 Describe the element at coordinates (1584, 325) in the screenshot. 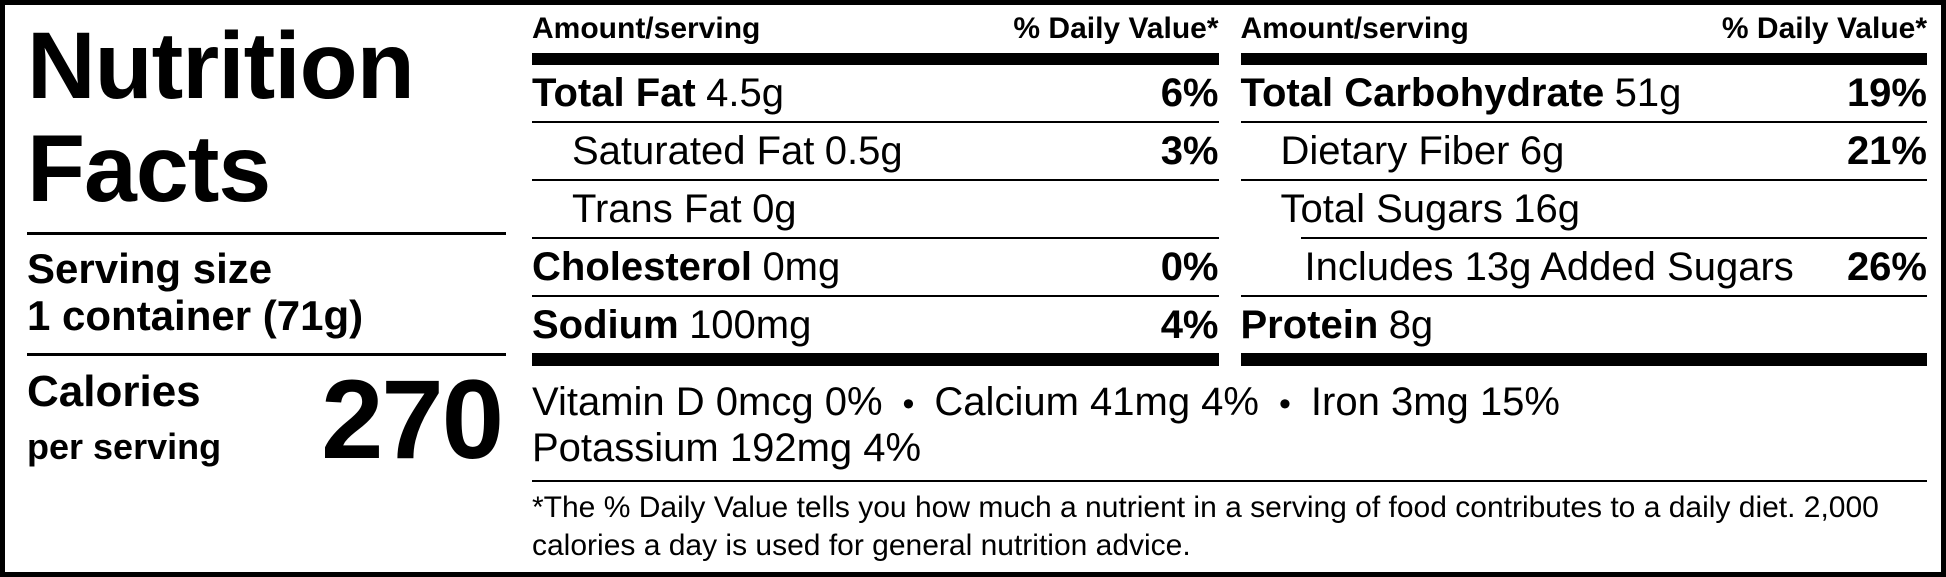

I see `row-protein: Protein 8g` at that location.